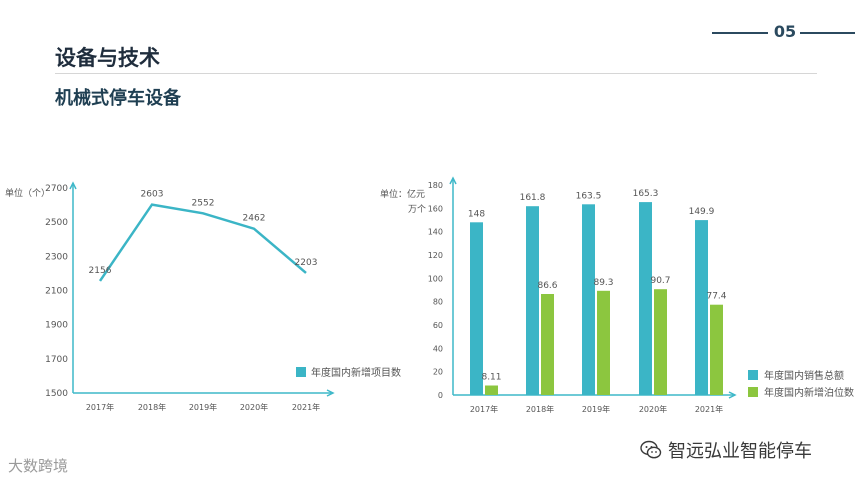  Describe the element at coordinates (56, 326) in the screenshot. I see `y-tick-label: 1900` at that location.